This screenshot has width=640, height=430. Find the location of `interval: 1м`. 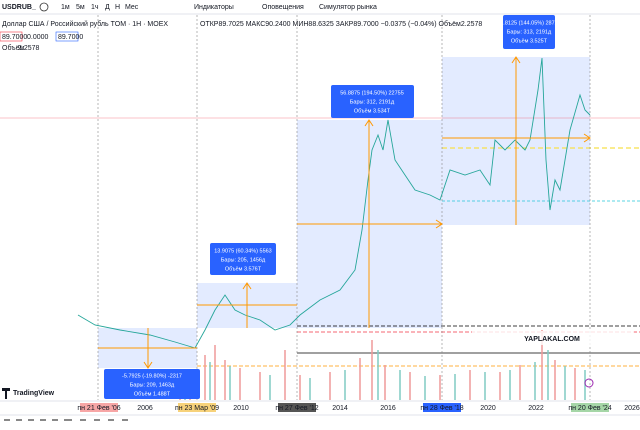

interval: 1м is located at coordinates (65, 7).